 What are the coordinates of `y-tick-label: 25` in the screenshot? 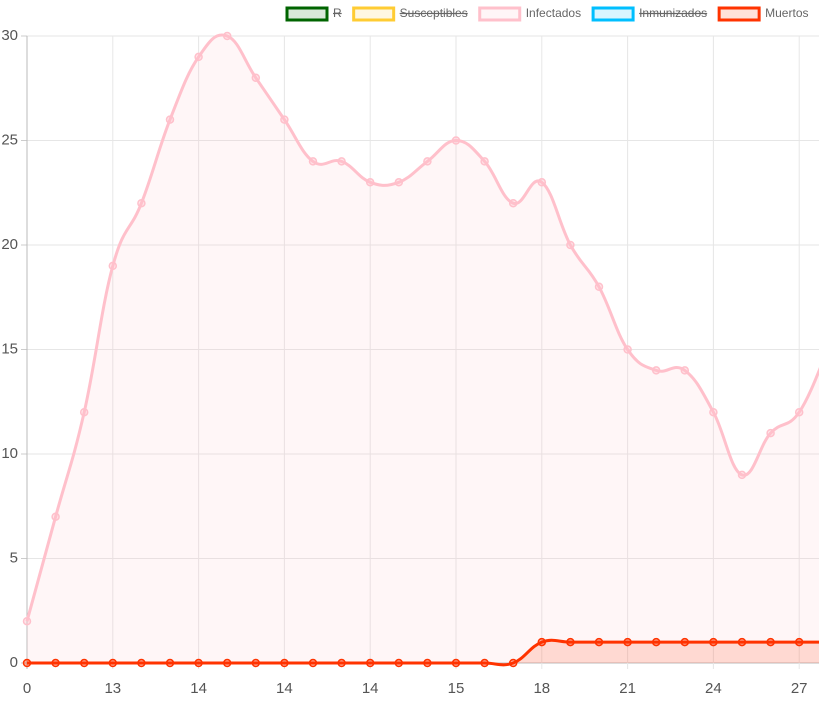 It's located at (9, 139).